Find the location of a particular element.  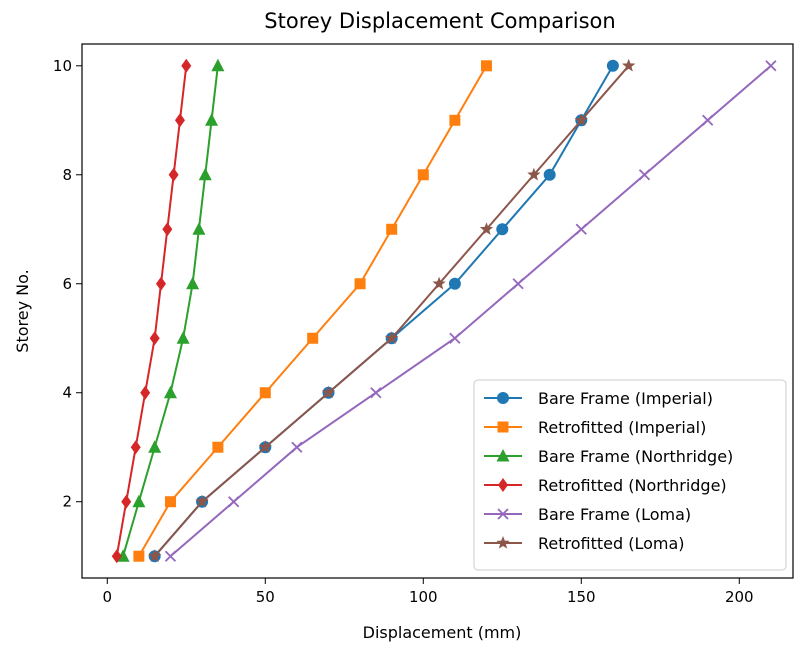

series-bare-frame-northridge is located at coordinates (170, 310).